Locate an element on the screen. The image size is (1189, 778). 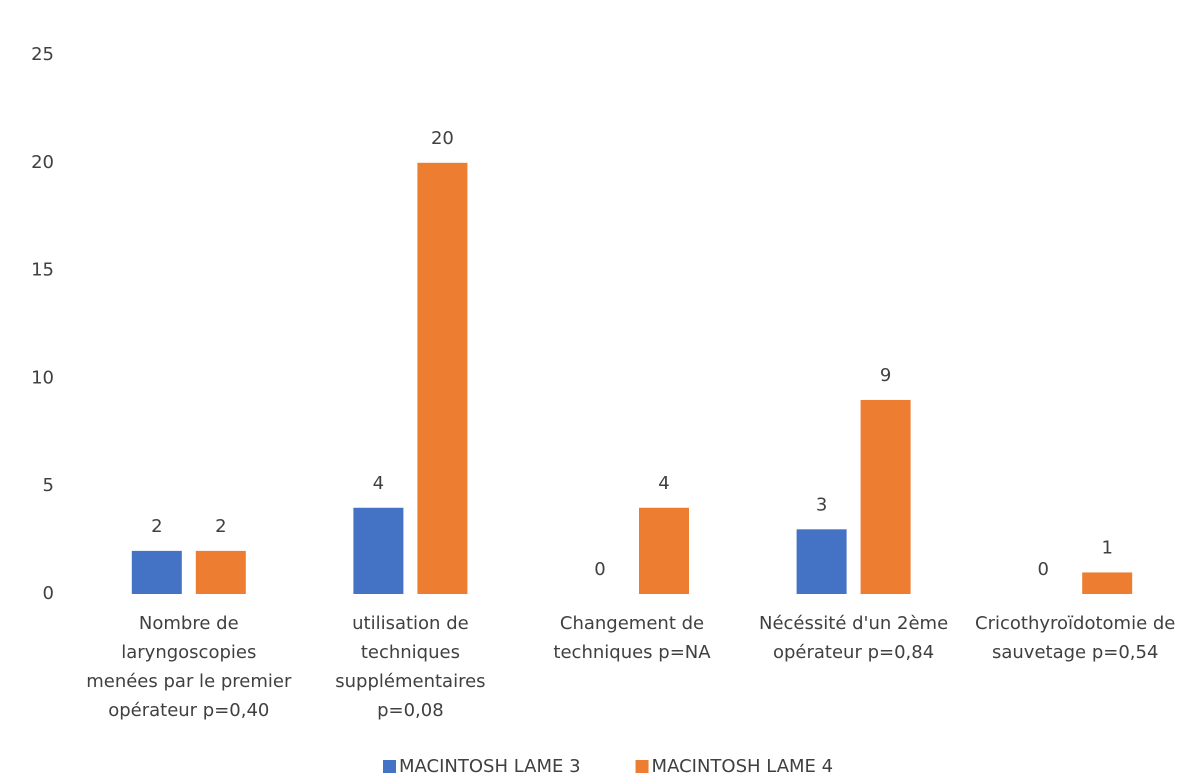
y-tick-label: 20 is located at coordinates (42, 162).